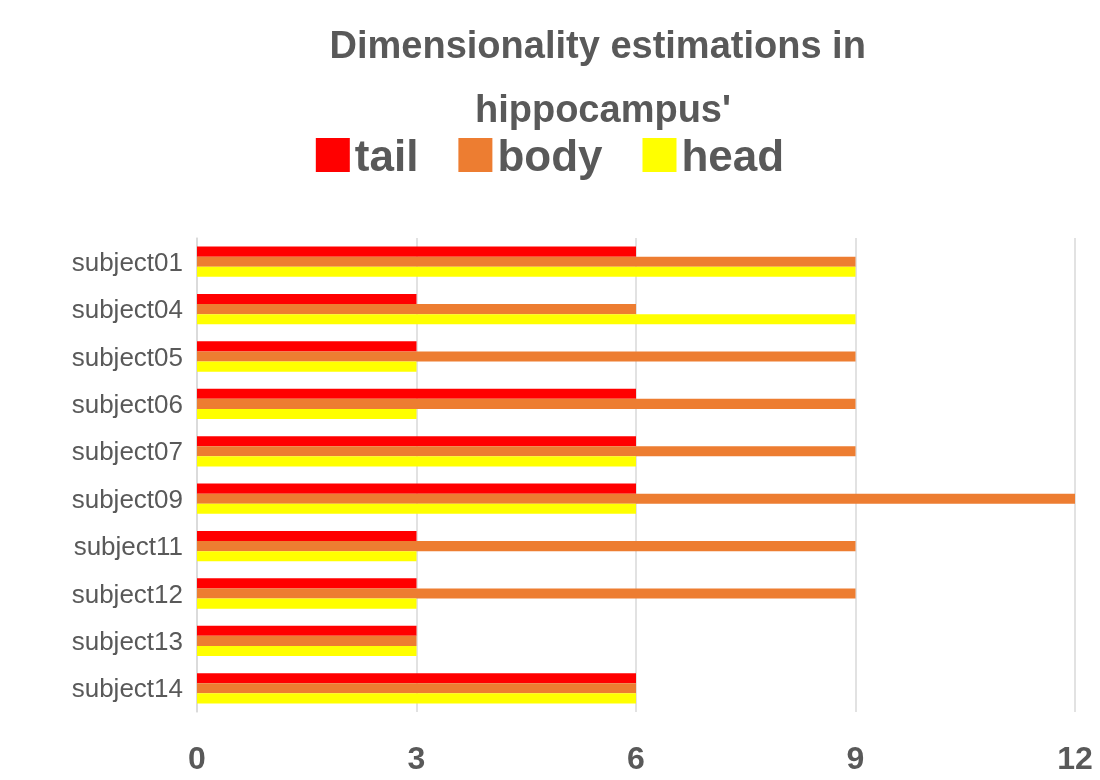 Image resolution: width=1100 pixels, height=780 pixels. What do you see at coordinates (127, 640) in the screenshot?
I see `y-tick-label: subject13` at bounding box center [127, 640].